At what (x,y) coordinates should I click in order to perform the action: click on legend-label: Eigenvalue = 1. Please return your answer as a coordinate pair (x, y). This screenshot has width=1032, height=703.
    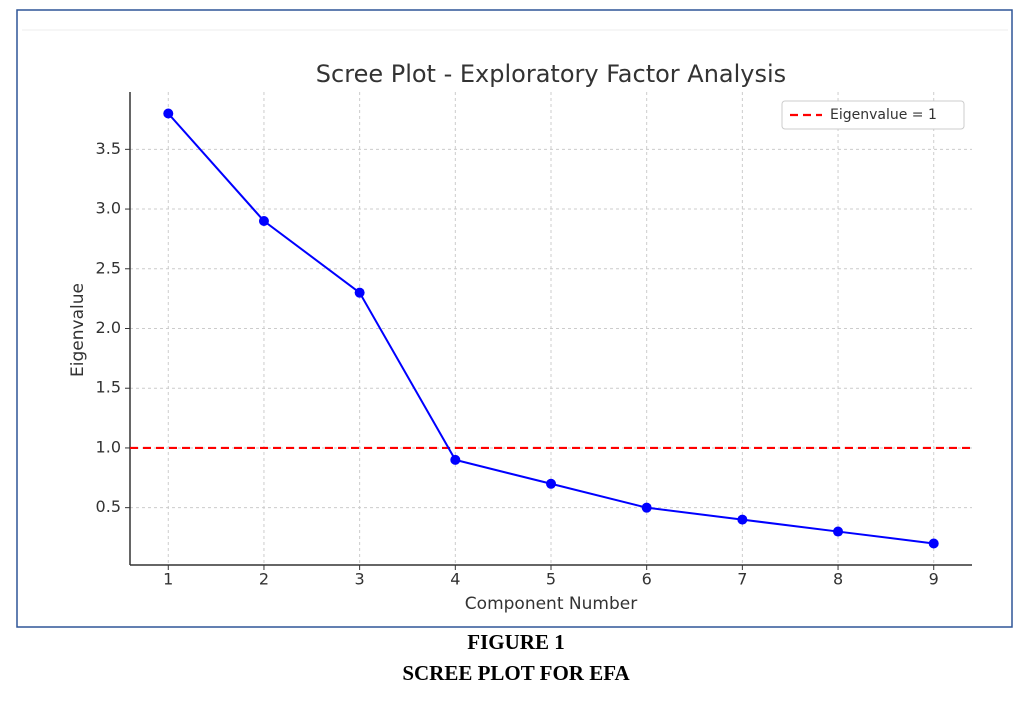
    Looking at the image, I should click on (883, 115).